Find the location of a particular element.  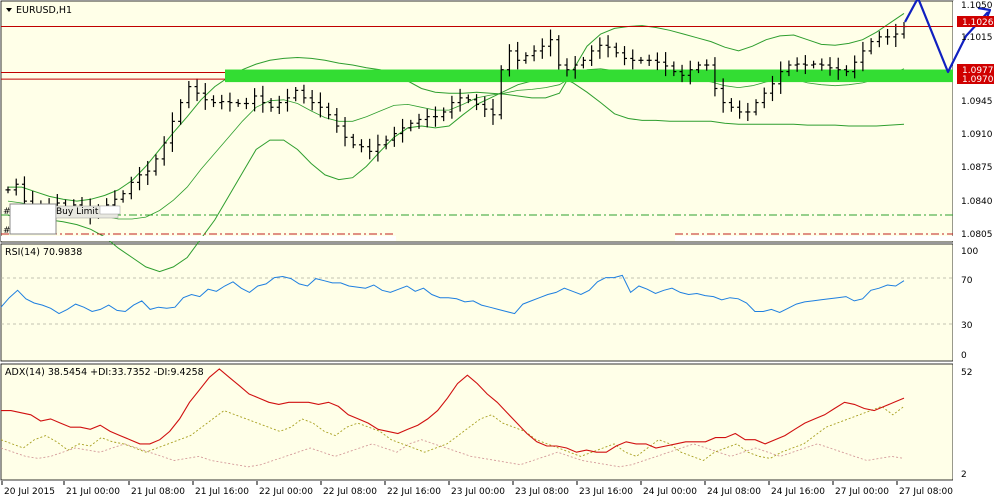

adx-scale-label: 2 is located at coordinates (964, 475).